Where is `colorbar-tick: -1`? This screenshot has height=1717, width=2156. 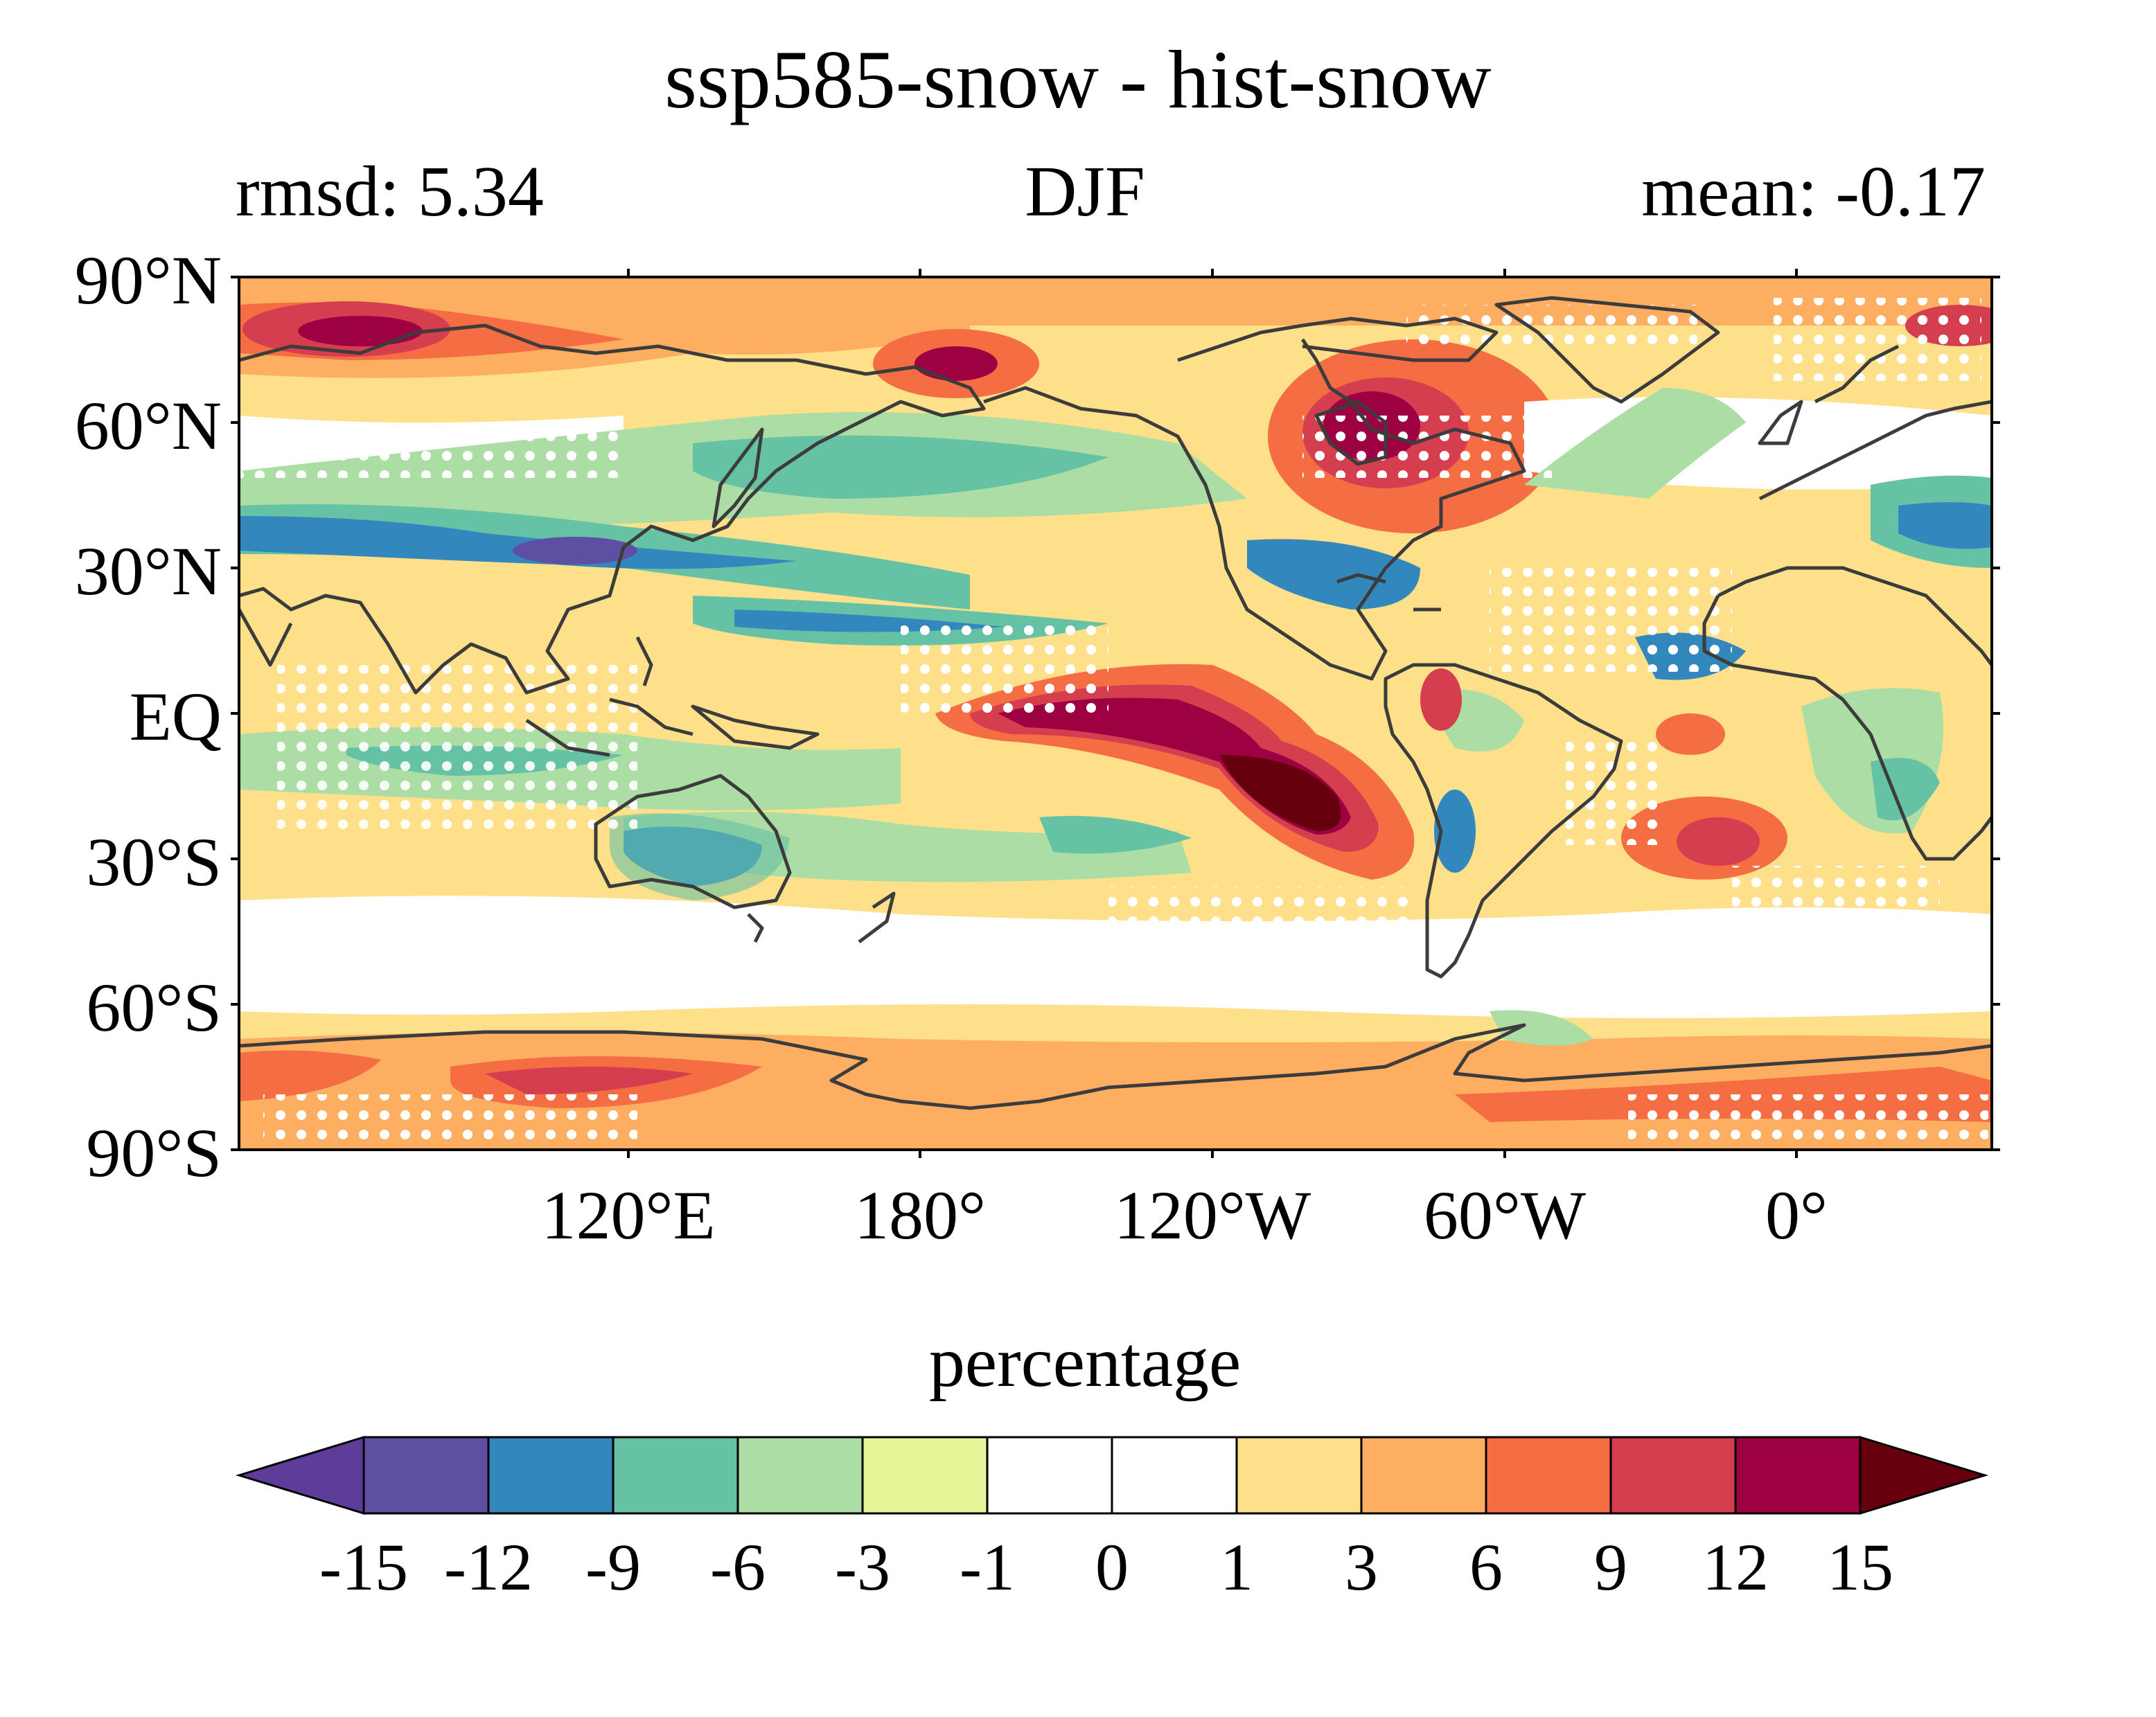
colorbar-tick: -1 is located at coordinates (988, 1567).